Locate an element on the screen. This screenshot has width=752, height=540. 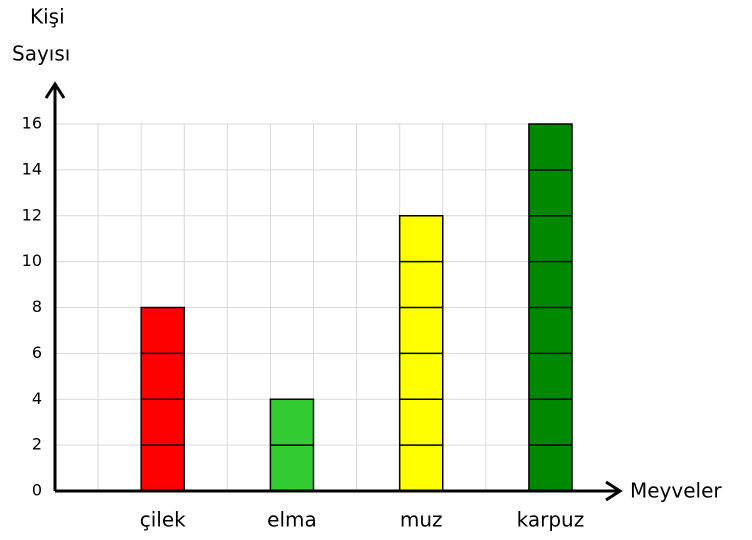
y-axis-label: Kişi is located at coordinates (47, 17).